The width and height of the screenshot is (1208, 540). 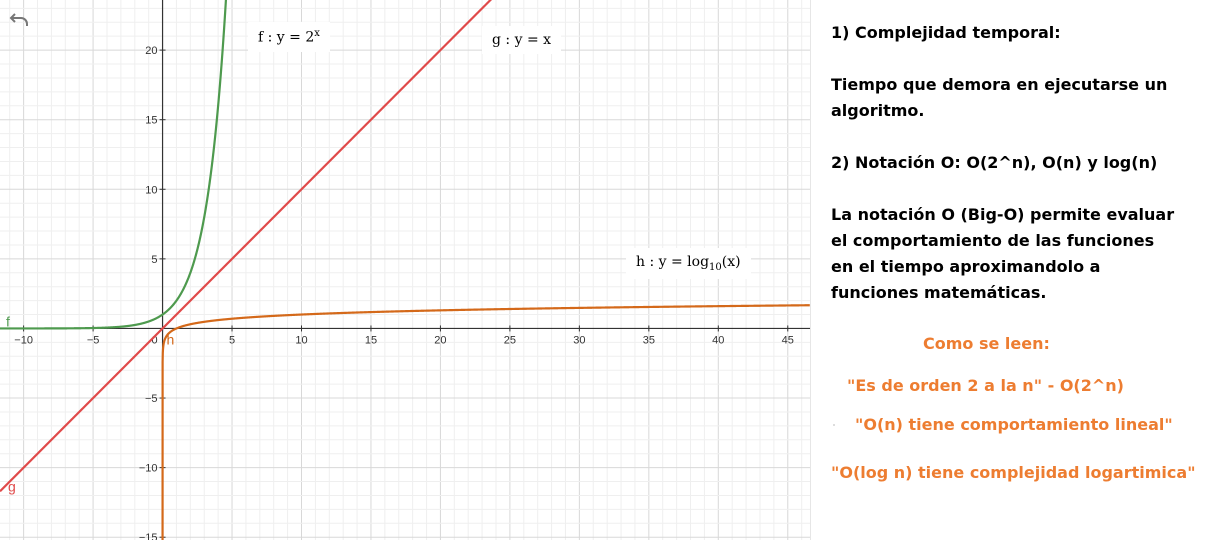 What do you see at coordinates (12, 486) in the screenshot?
I see `function-name-g: g` at bounding box center [12, 486].